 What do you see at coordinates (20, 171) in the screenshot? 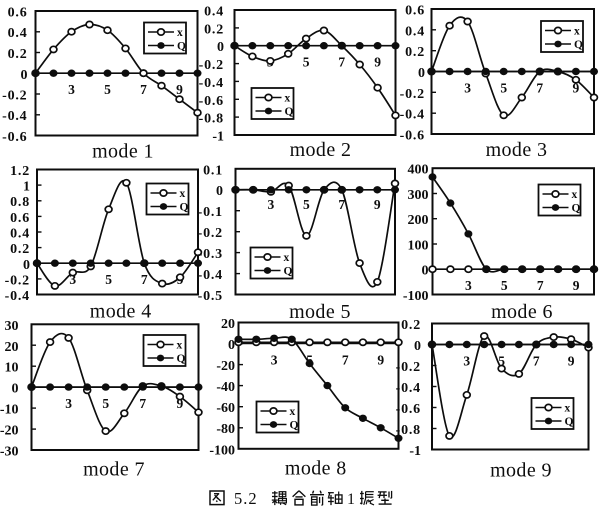
I see `svg-text: 1.2` at bounding box center [20, 171].